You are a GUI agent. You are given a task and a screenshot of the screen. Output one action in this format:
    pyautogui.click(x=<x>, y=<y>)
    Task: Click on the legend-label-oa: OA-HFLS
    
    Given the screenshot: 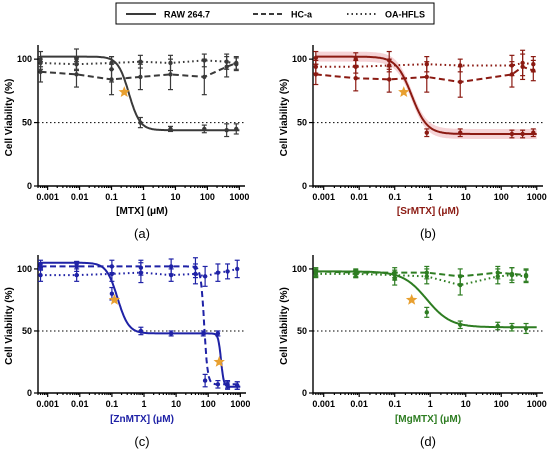 What is the action you would take?
    pyautogui.click(x=405, y=15)
    